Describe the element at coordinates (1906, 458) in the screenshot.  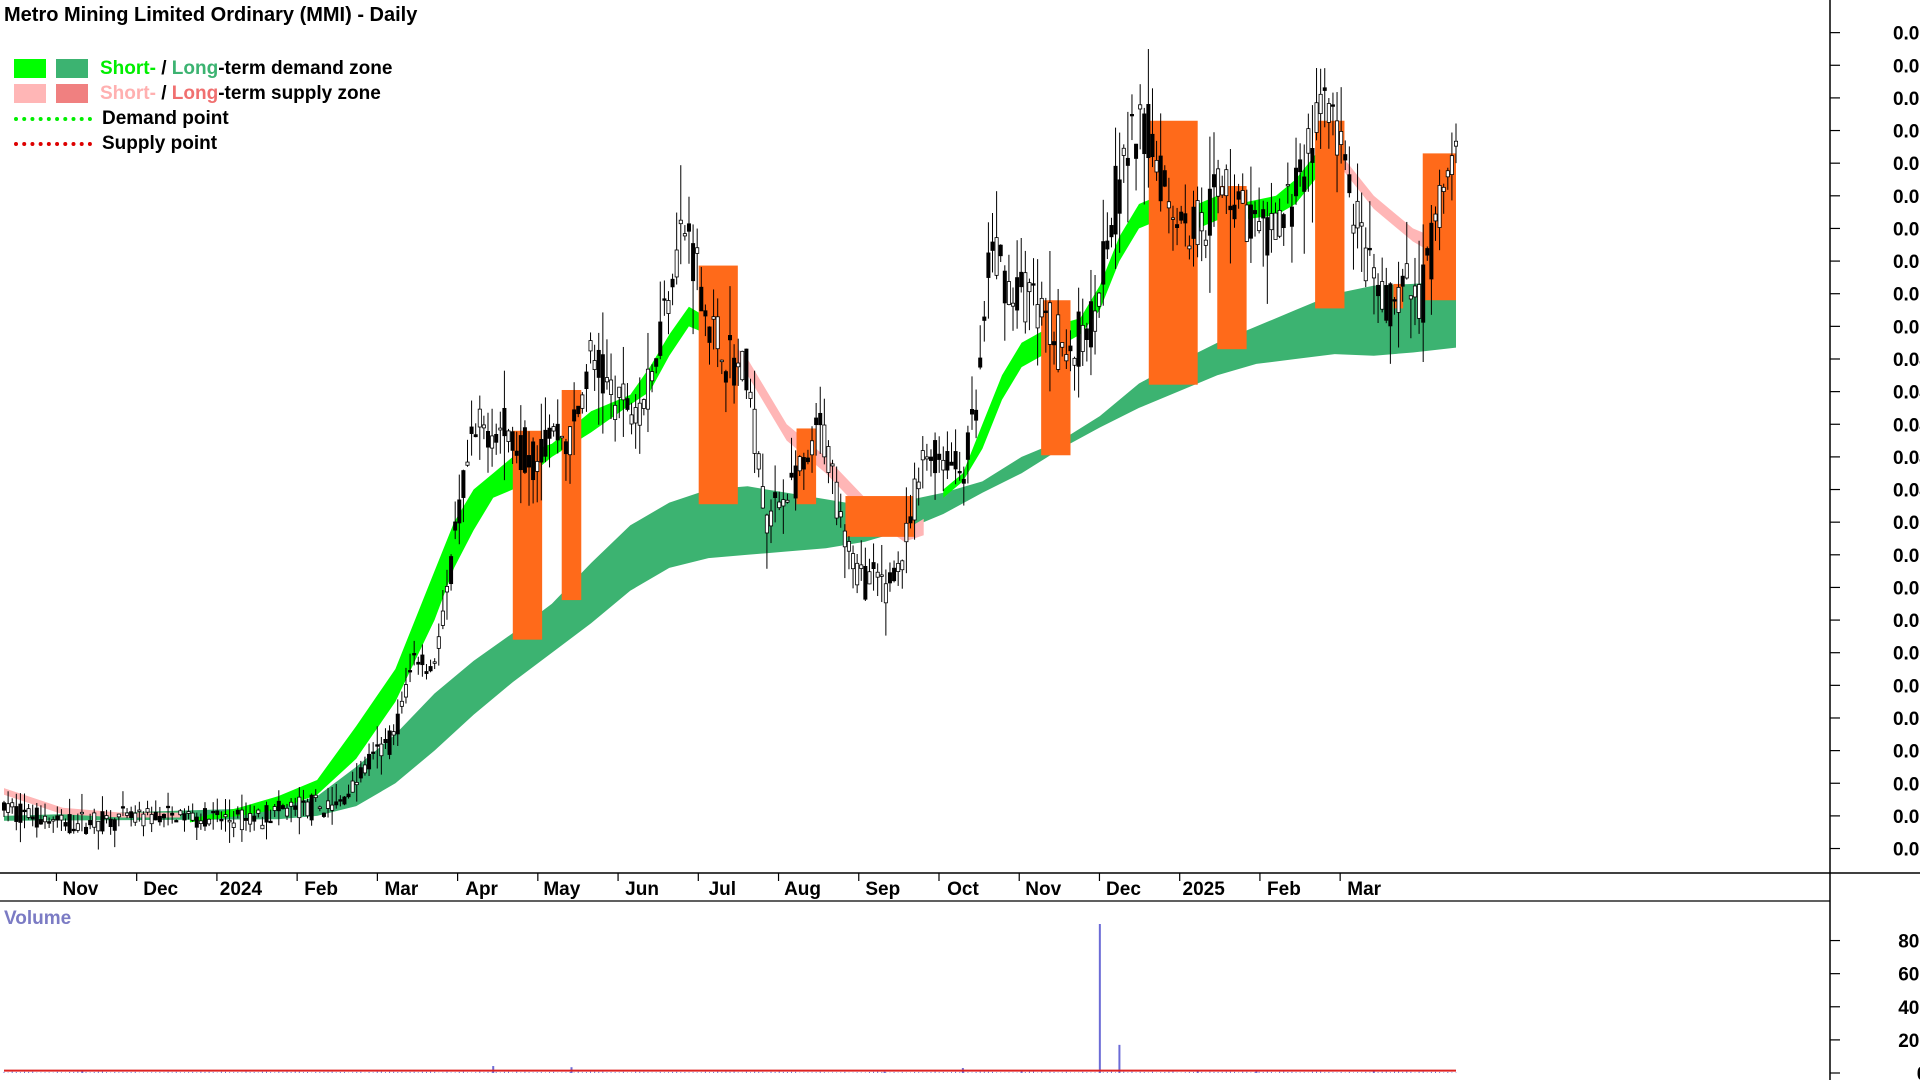
I see `price-tick-label: 0.0420` at that location.